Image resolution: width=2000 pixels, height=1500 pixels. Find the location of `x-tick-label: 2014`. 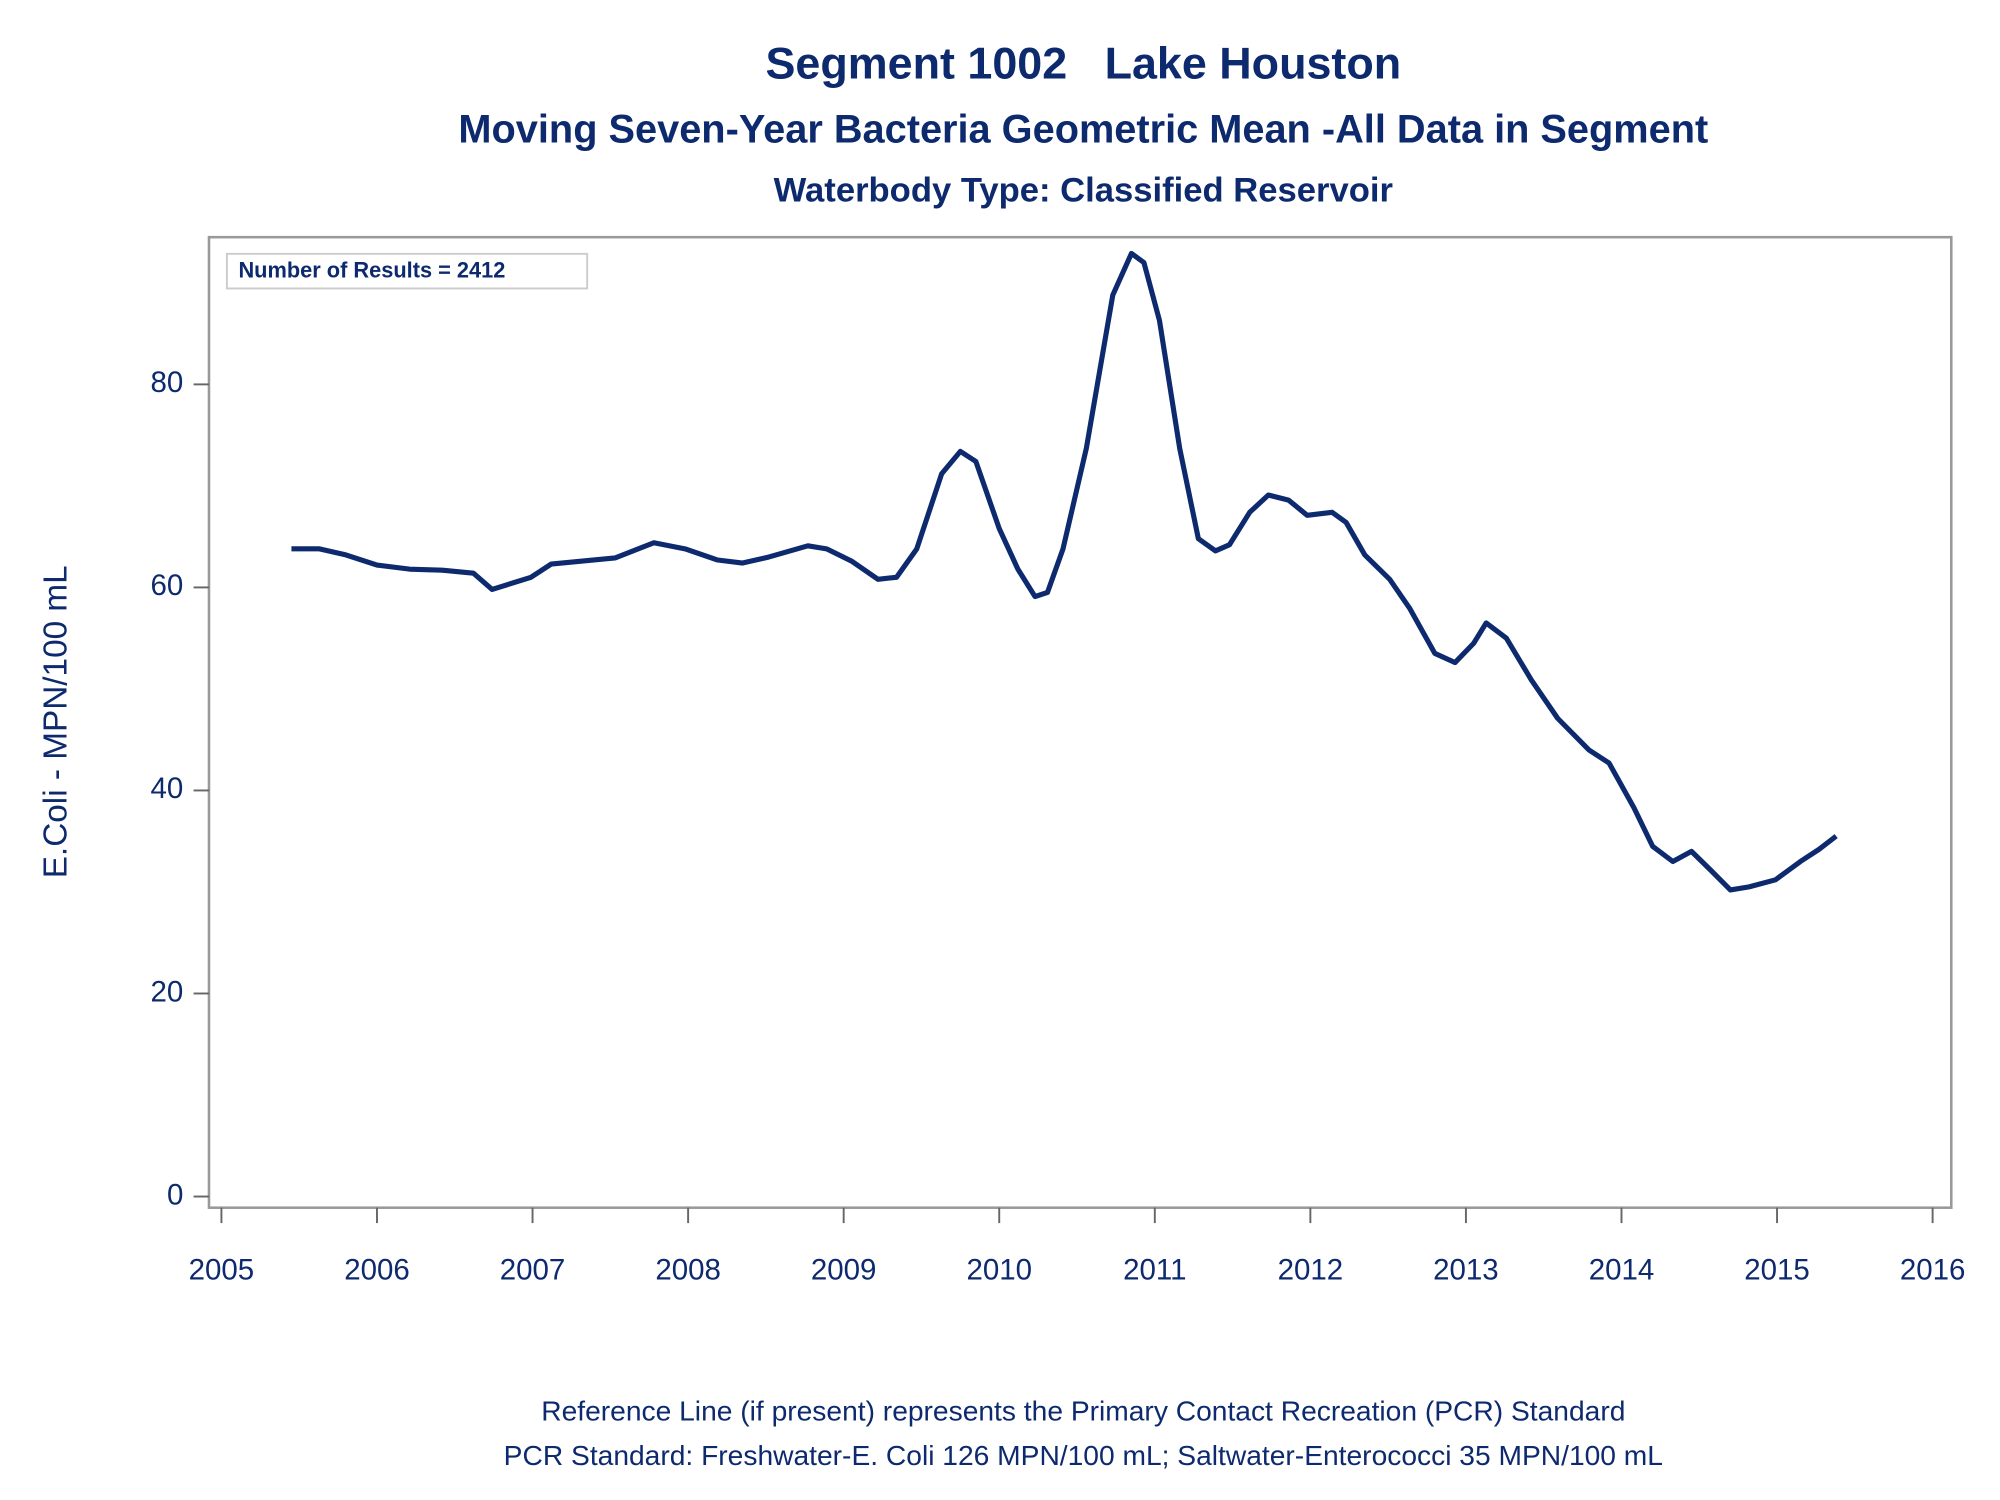

x-tick-label: 2014 is located at coordinates (1622, 1270).